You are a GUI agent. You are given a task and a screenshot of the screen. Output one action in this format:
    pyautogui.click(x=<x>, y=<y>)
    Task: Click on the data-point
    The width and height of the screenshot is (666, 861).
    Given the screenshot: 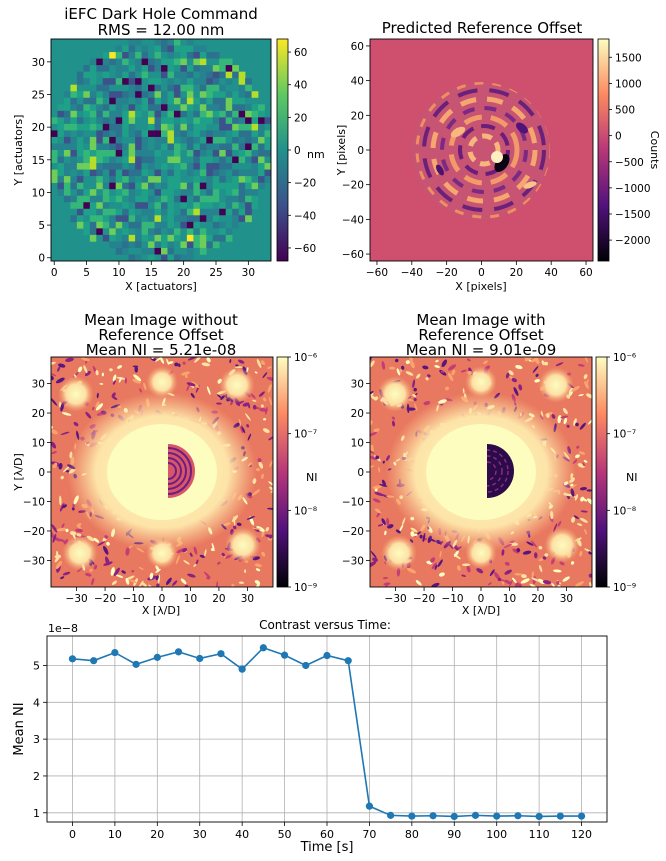 What is the action you would take?
    pyautogui.click(x=348, y=661)
    